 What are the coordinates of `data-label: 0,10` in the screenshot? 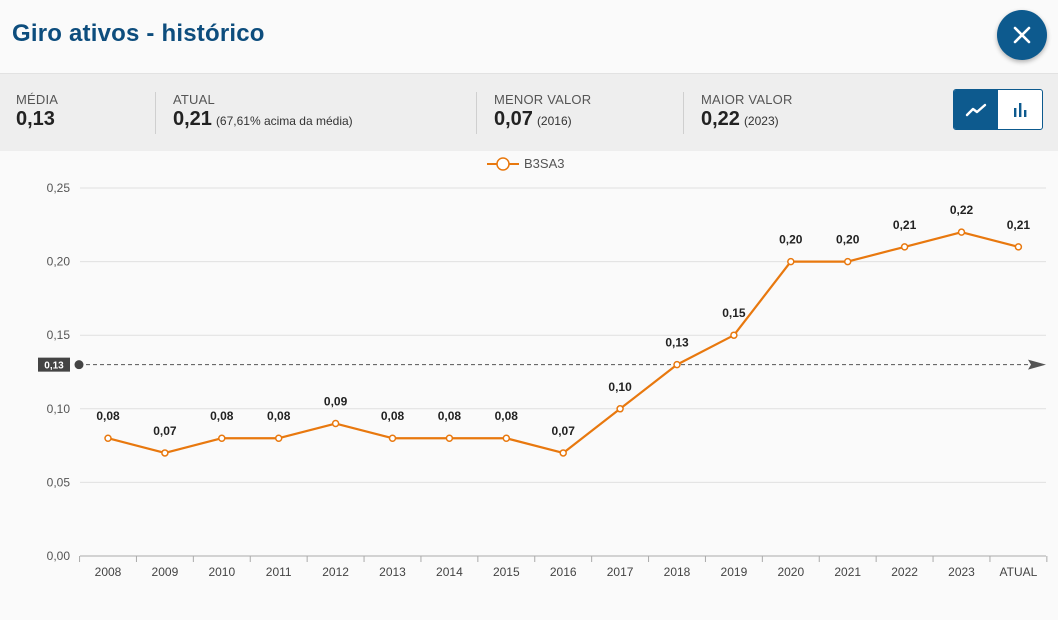 It's located at (620, 387).